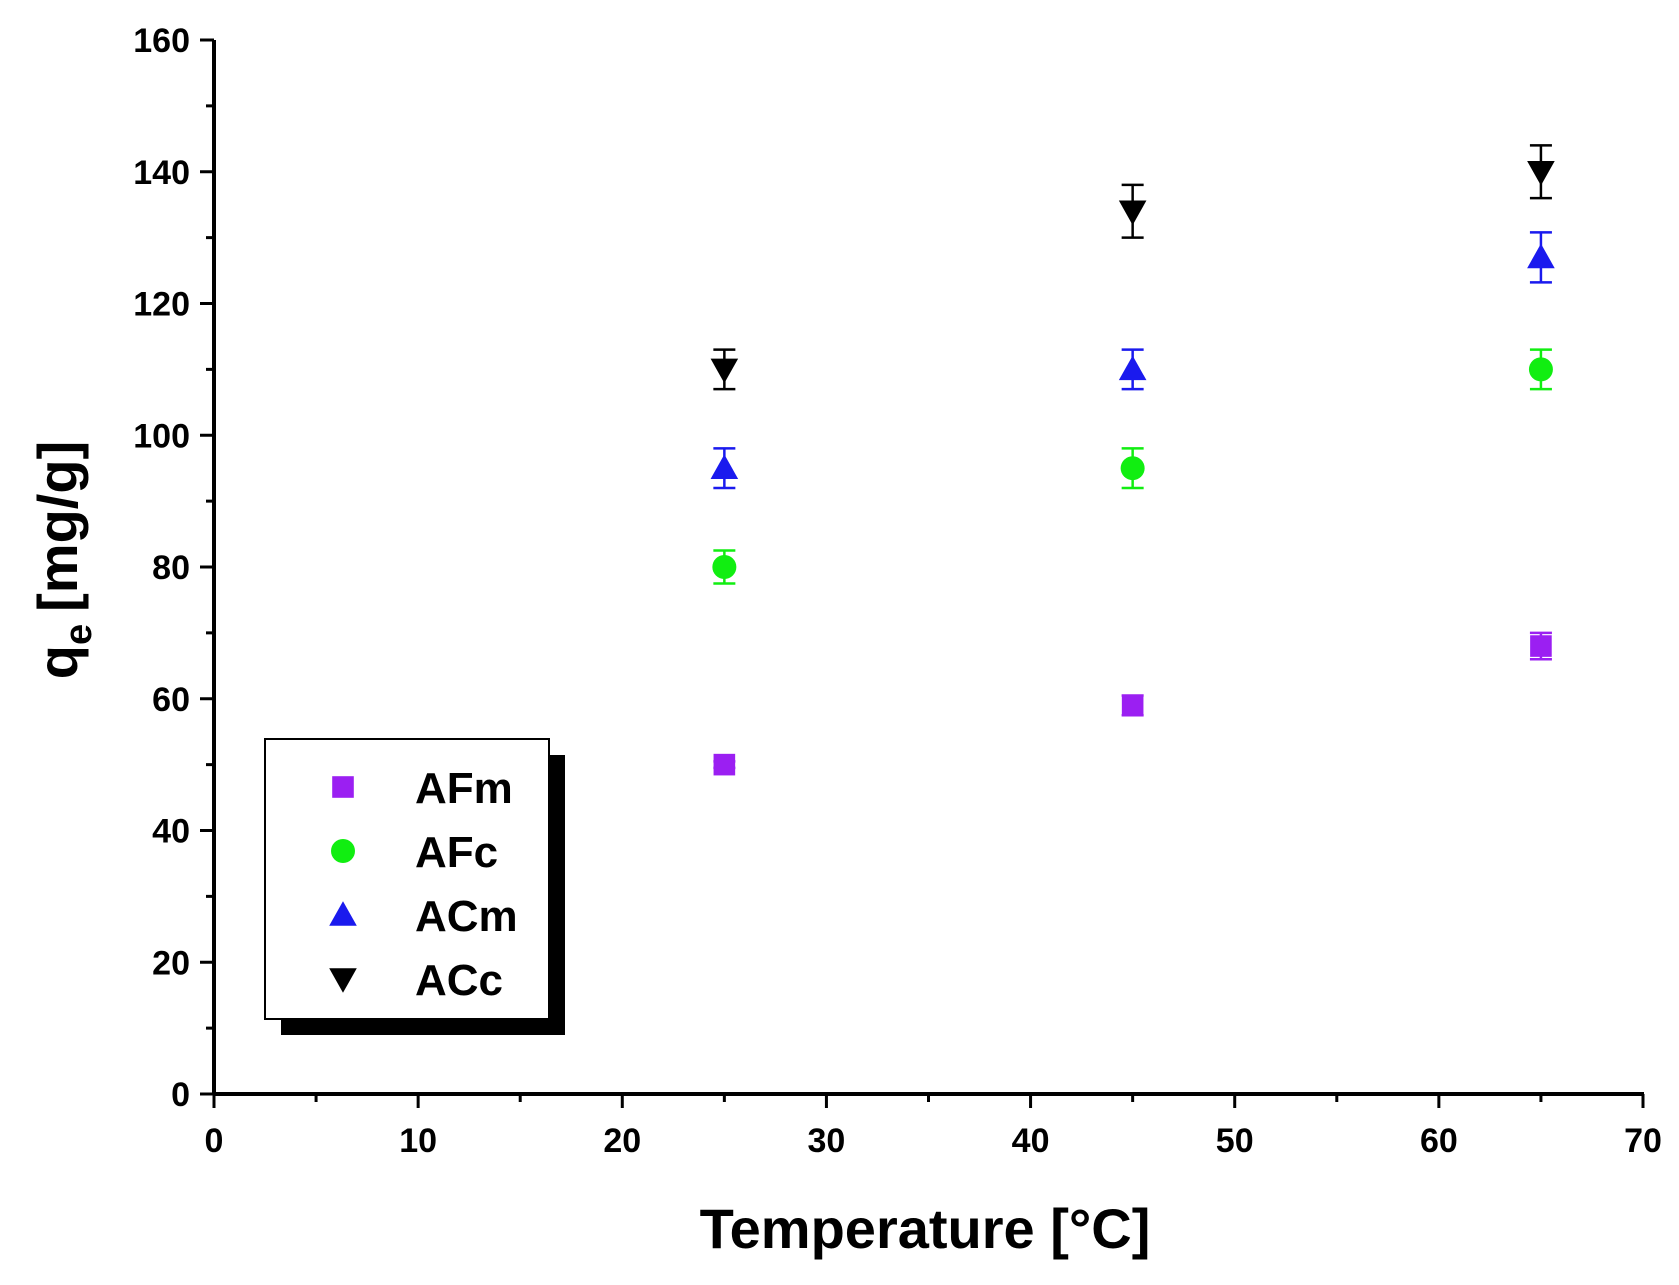  I want to click on legend-label-afm: AFm, so click(464, 788).